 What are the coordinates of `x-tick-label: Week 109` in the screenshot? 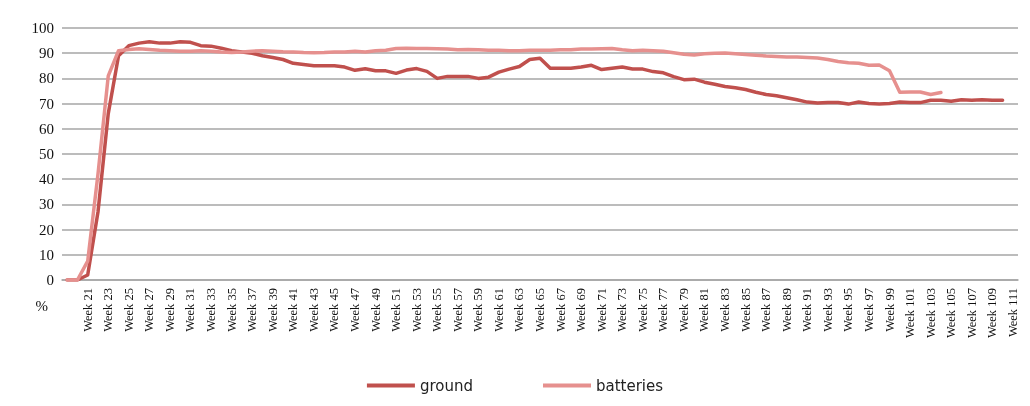 It's located at (992, 313).